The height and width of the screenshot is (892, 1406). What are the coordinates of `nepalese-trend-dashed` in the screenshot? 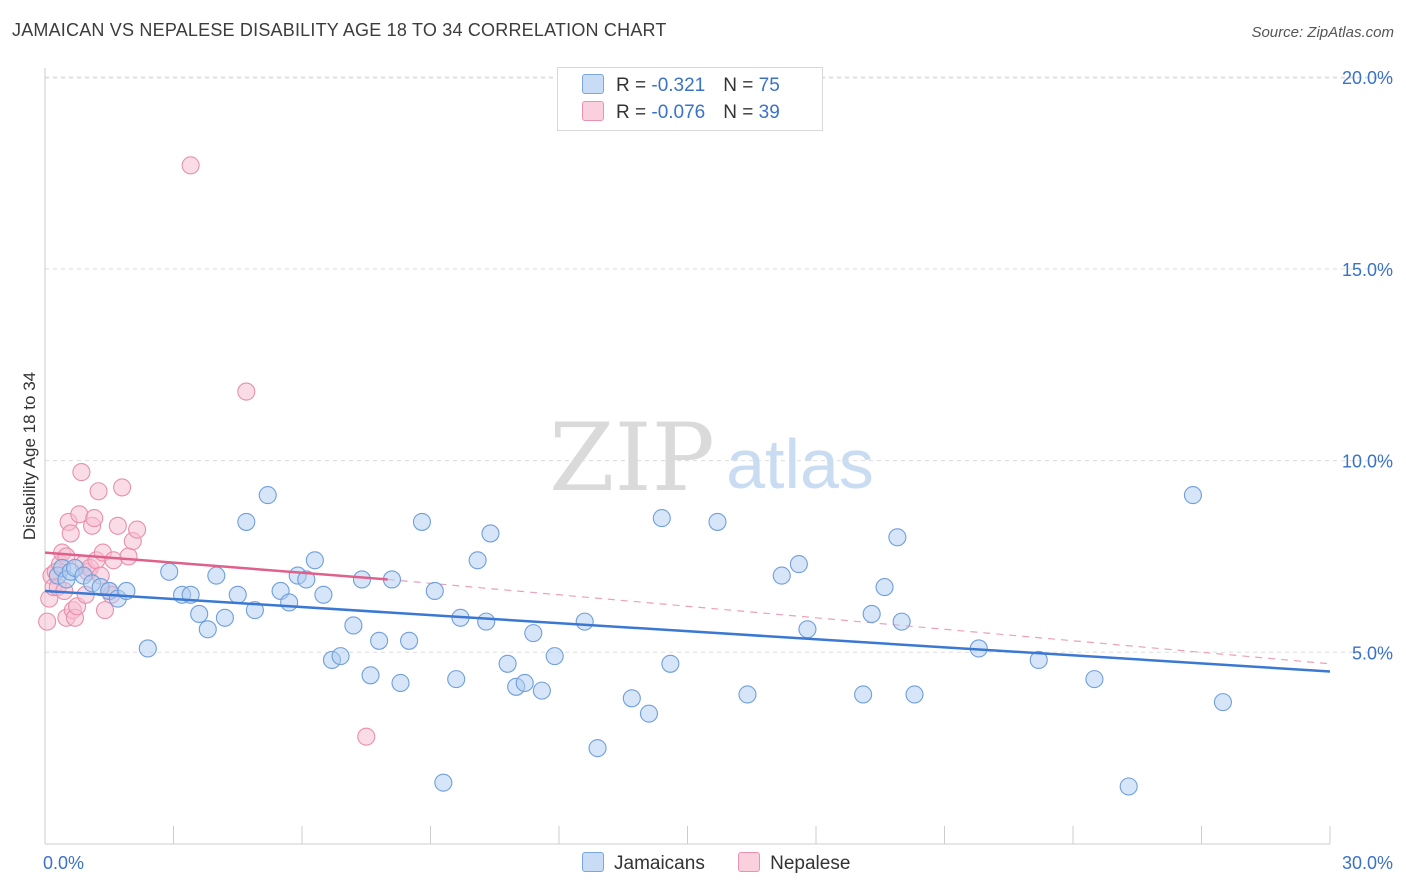 It's located at (859, 621).